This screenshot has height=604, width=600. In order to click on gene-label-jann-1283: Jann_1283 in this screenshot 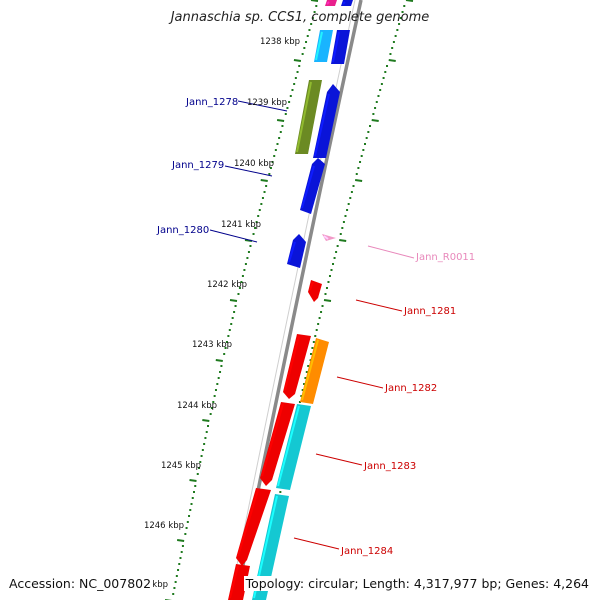, I will do `click(389, 466)`.